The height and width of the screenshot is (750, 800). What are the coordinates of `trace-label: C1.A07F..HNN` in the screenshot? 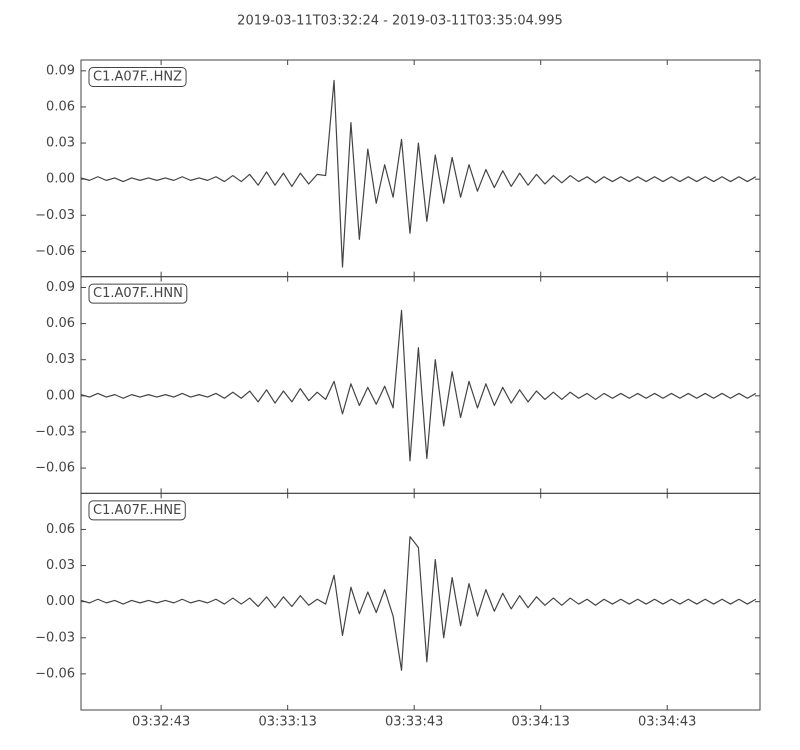 It's located at (138, 293).